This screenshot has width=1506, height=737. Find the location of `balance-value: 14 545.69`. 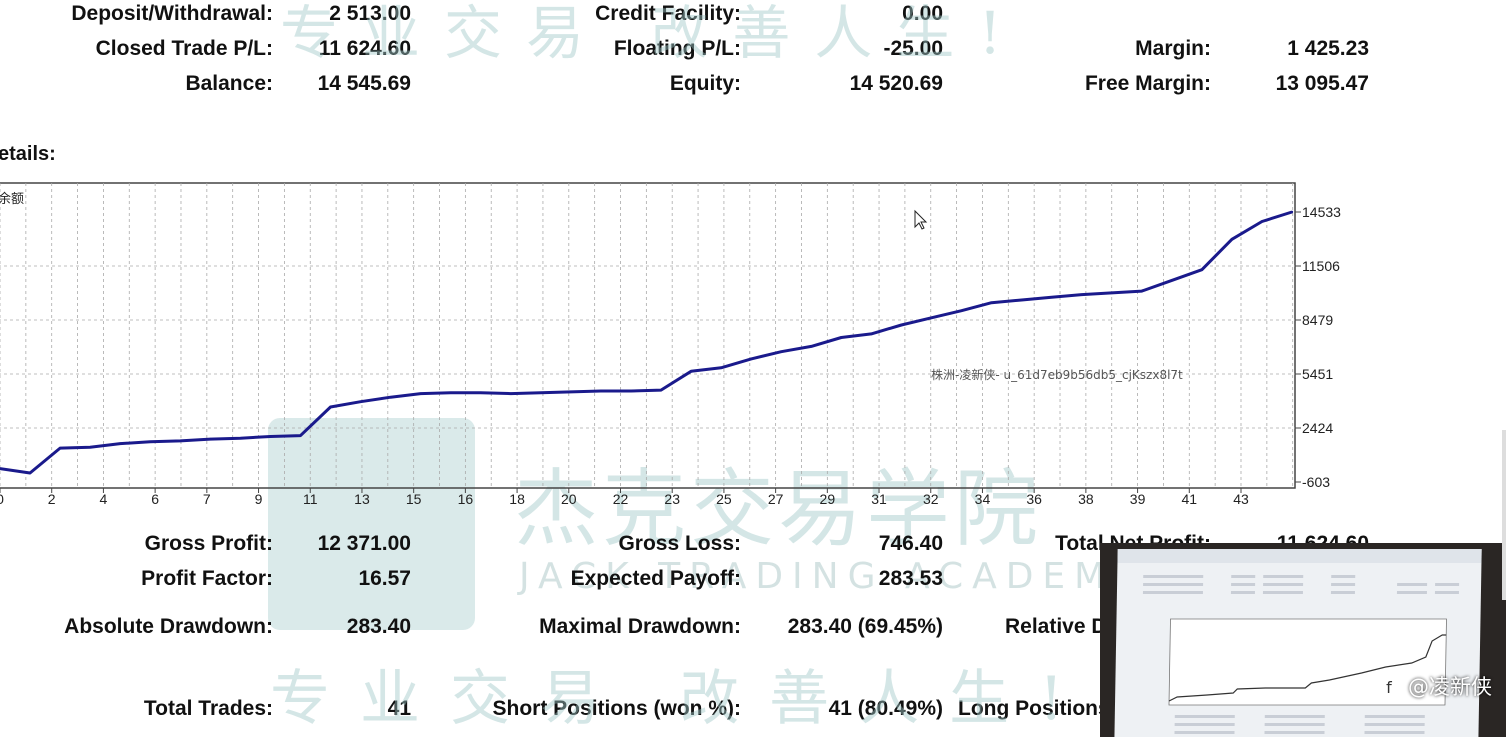

balance-value: 14 545.69 is located at coordinates (364, 83).